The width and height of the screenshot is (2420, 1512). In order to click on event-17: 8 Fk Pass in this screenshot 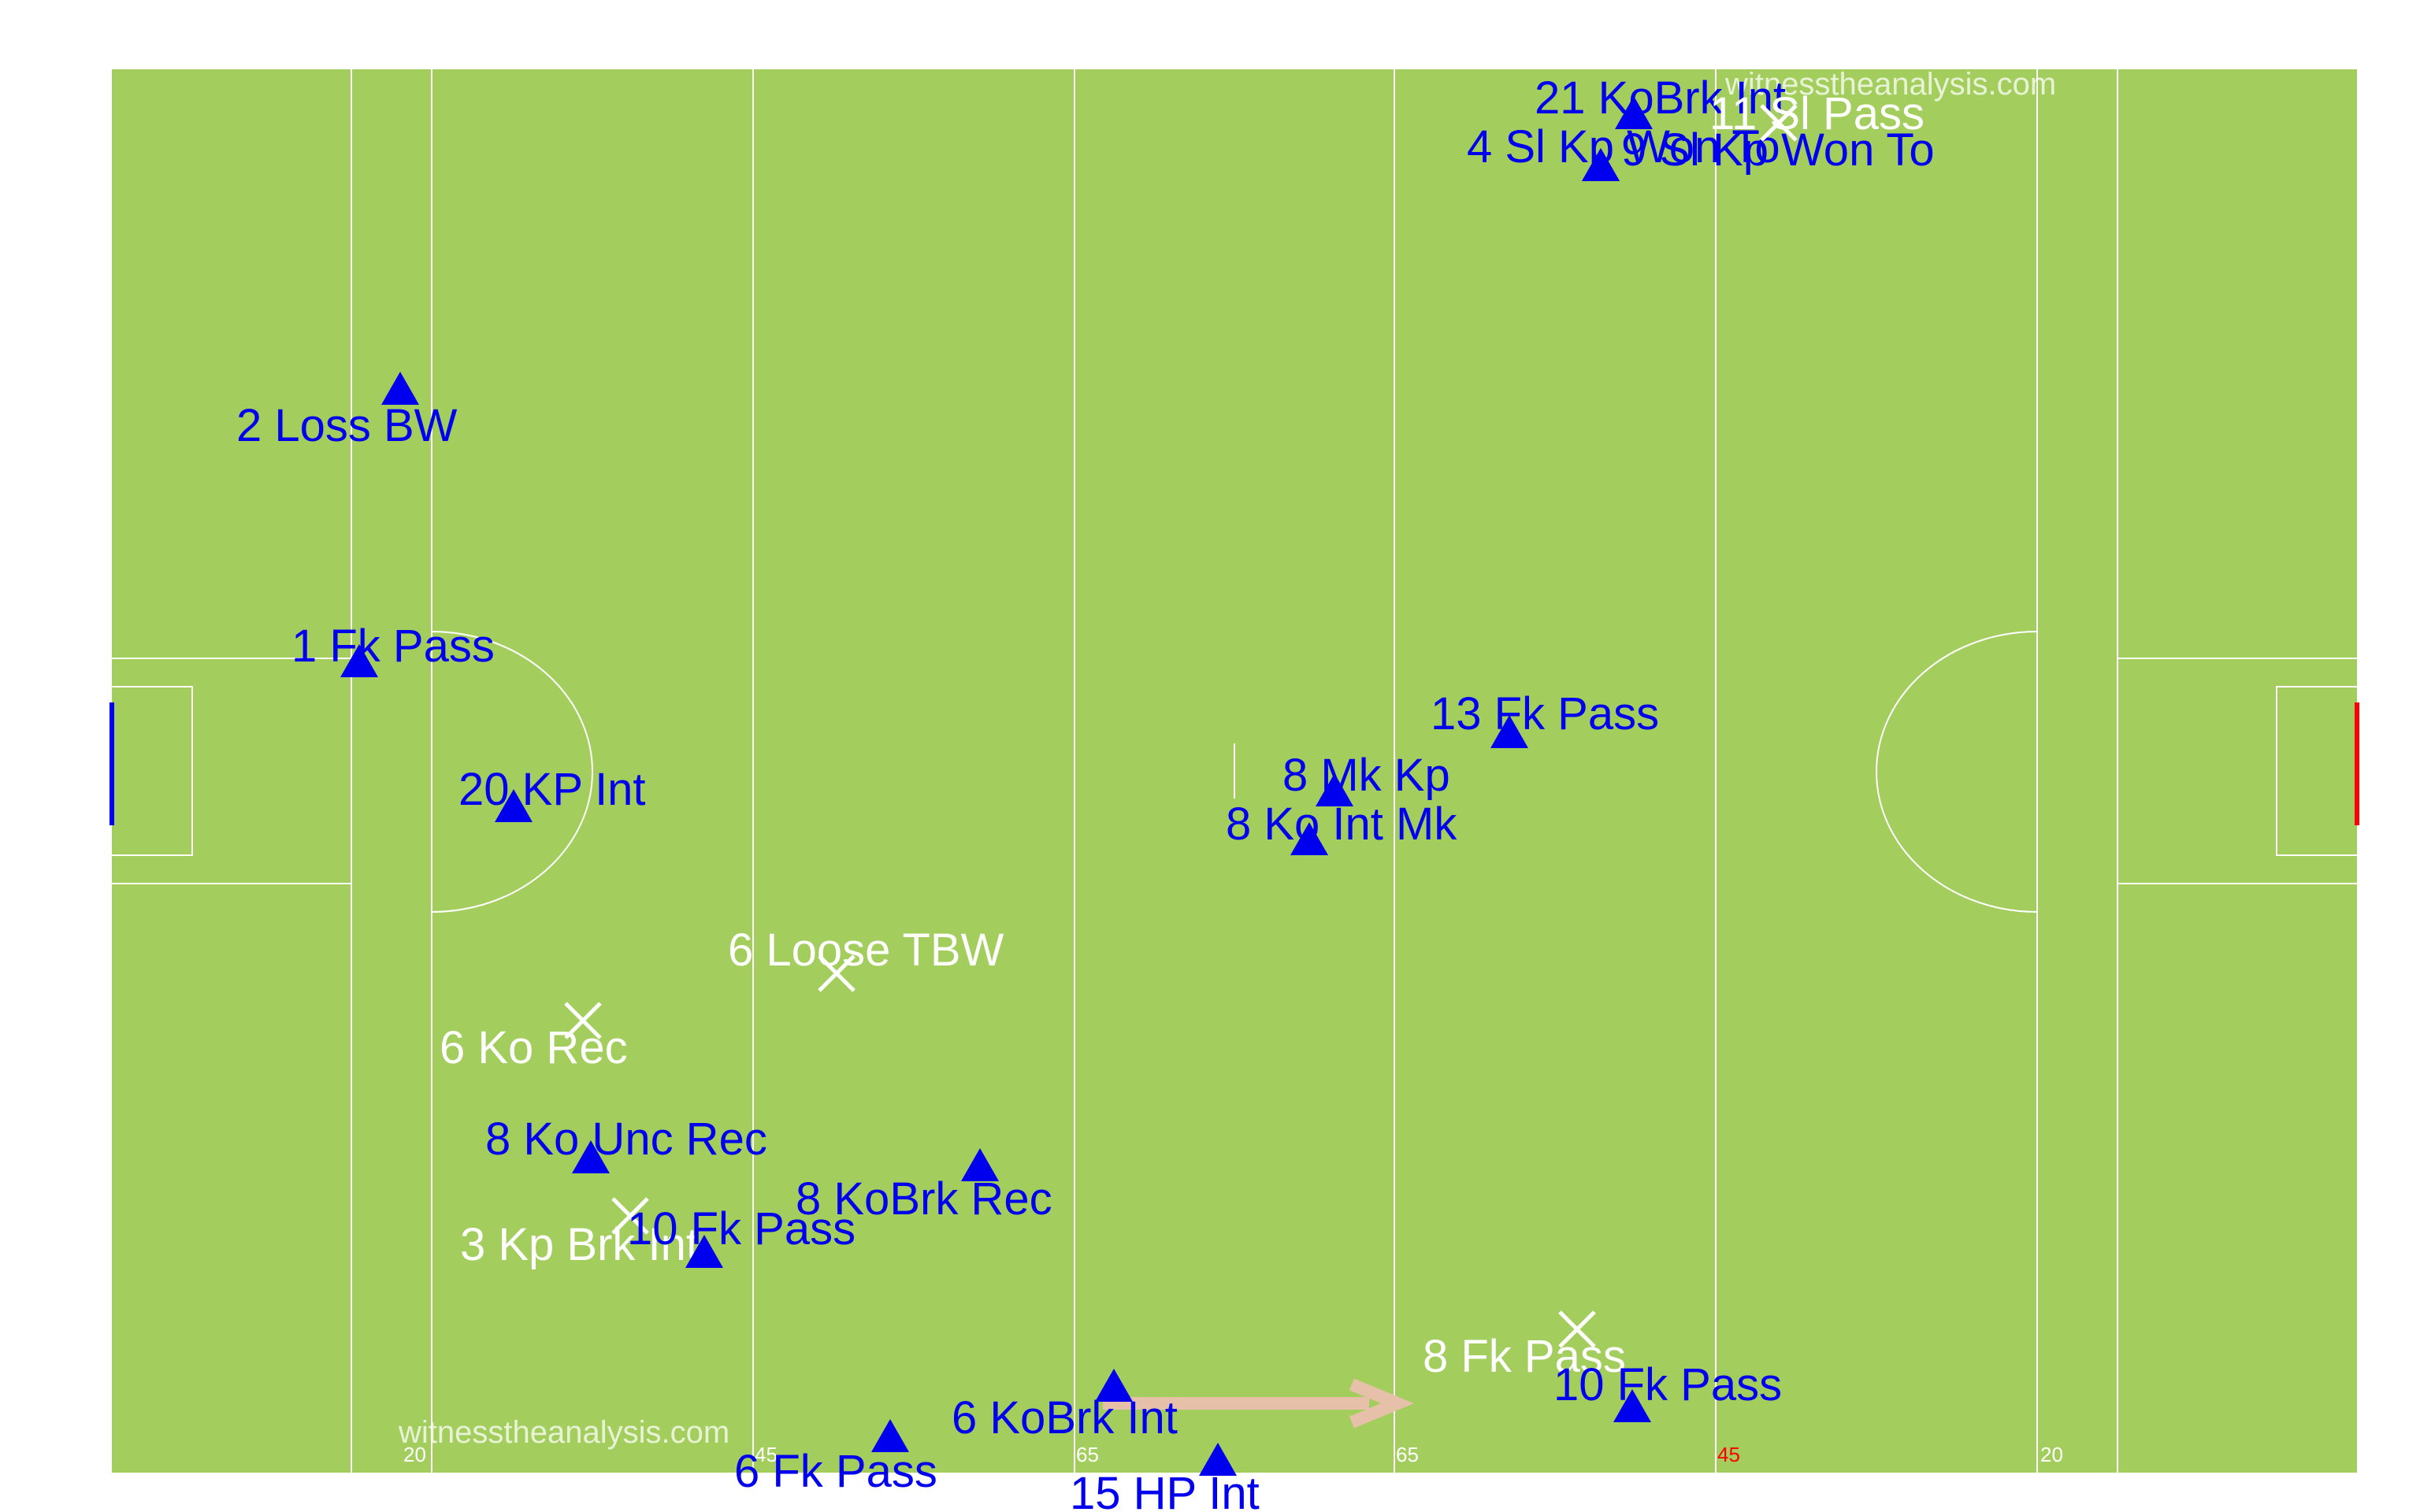, I will do `click(1524, 1346)`.